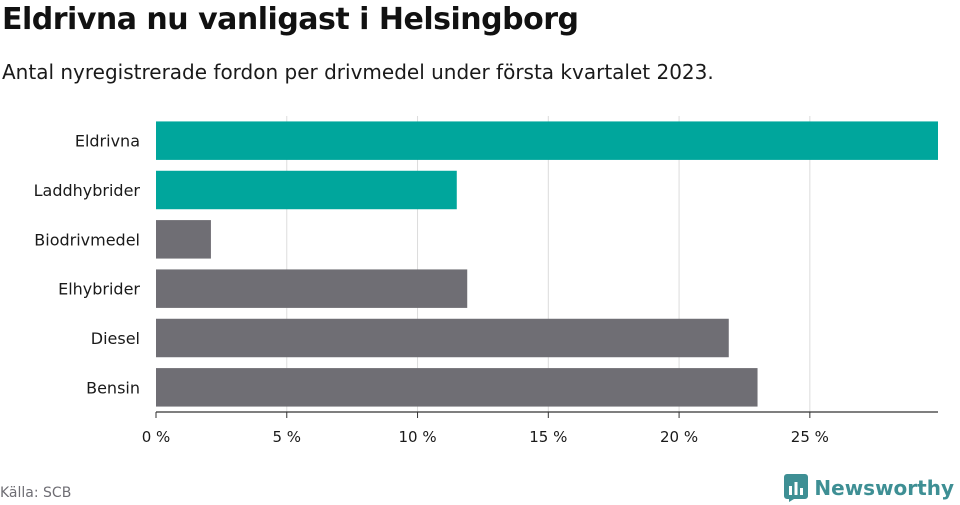 Image resolution: width=960 pixels, height=505 pixels. Describe the element at coordinates (548, 437) in the screenshot. I see `x-tick-label: 15 %` at that location.